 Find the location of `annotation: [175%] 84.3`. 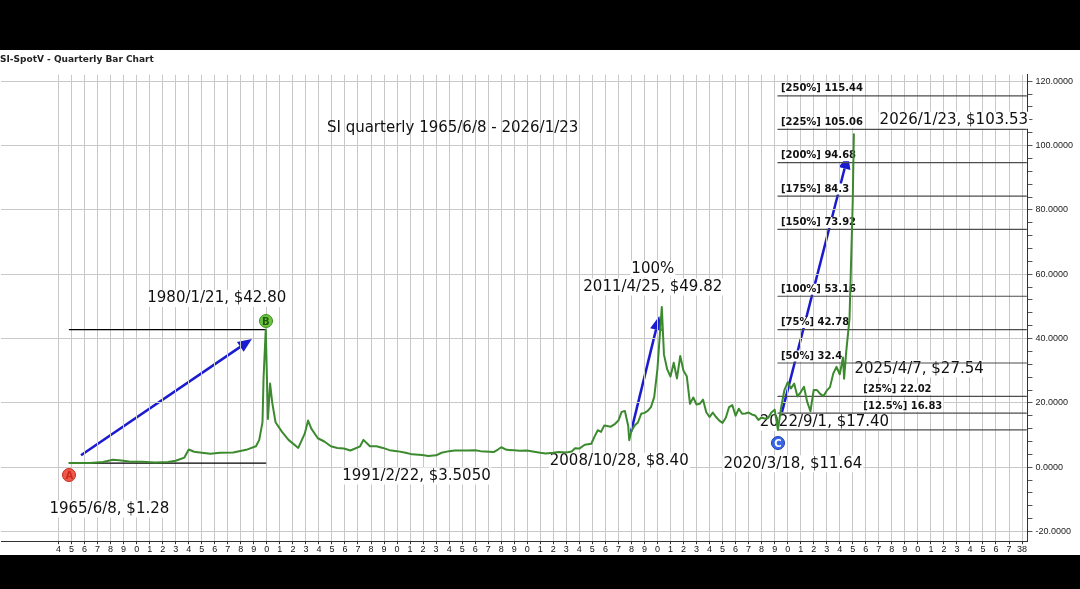

annotation: [175%] 84.3 is located at coordinates (815, 188).